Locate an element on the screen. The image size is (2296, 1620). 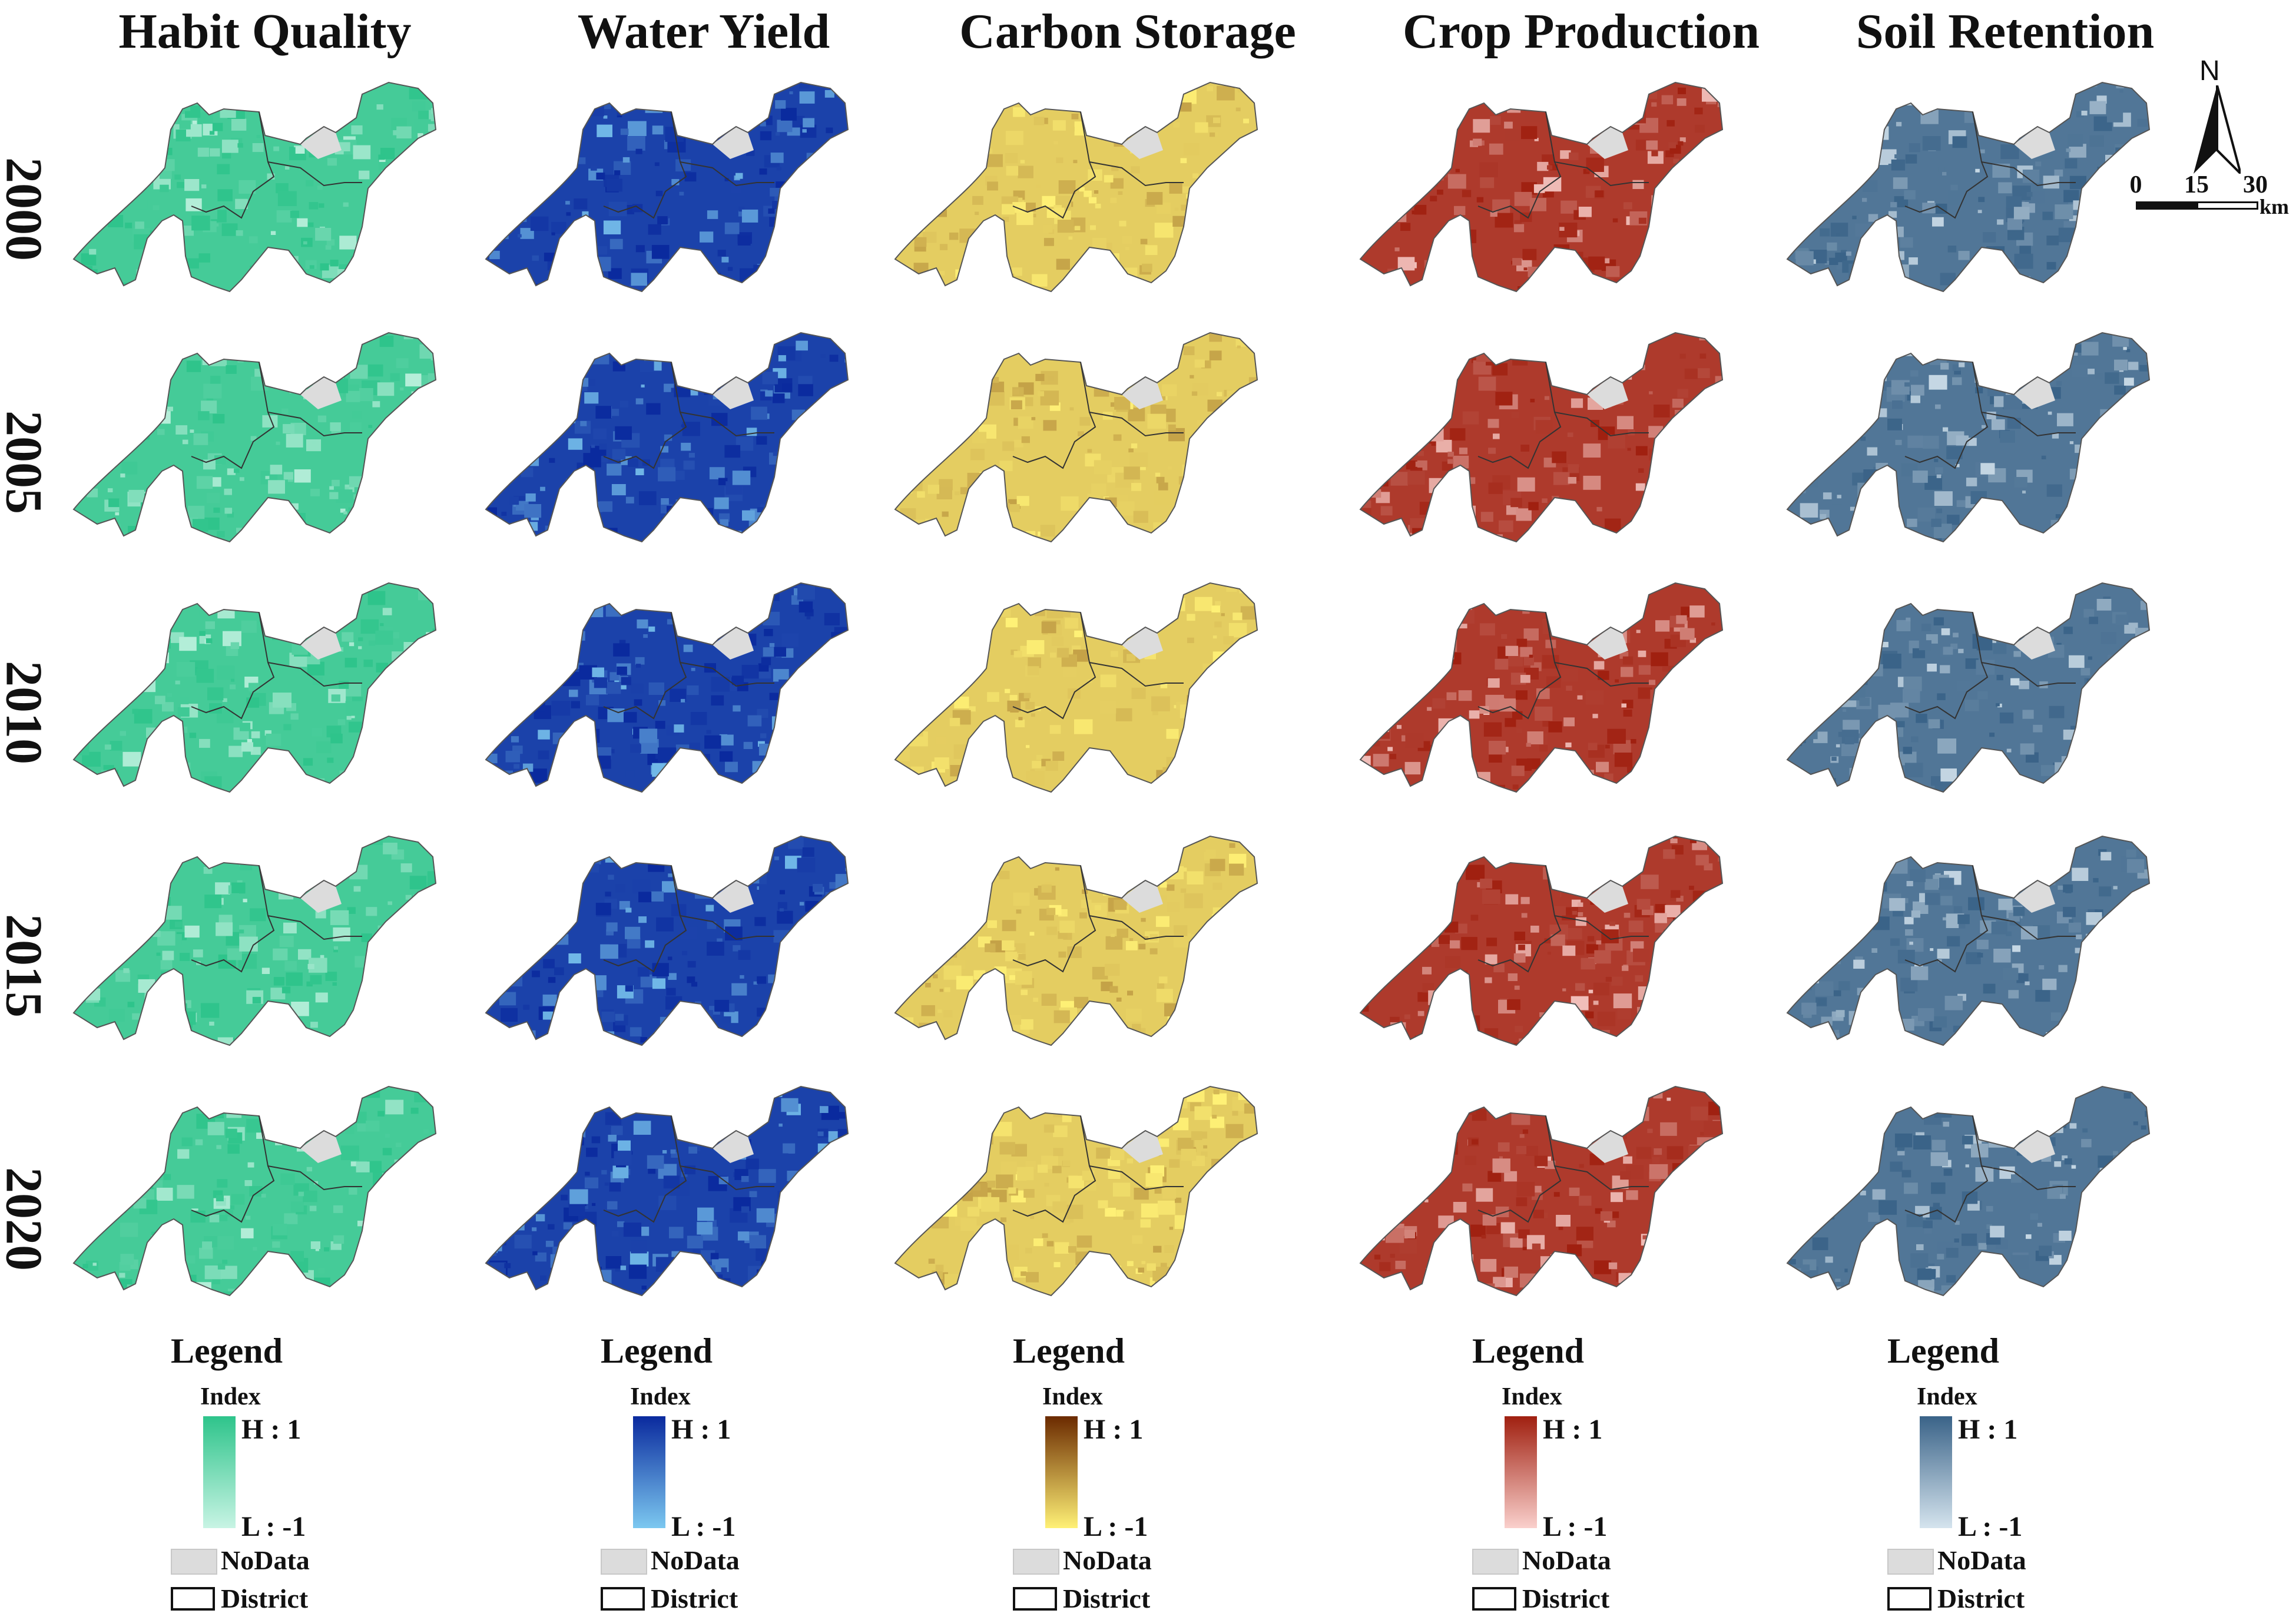
year-label: 2015 is located at coordinates (26, 966).